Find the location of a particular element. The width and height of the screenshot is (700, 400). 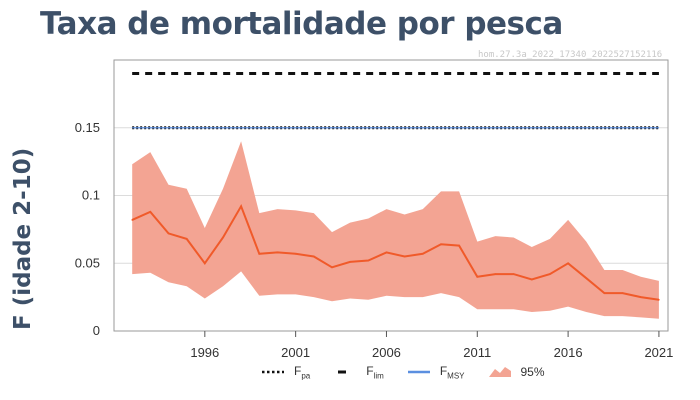

x-tick-label: 2011 is located at coordinates (477, 352).